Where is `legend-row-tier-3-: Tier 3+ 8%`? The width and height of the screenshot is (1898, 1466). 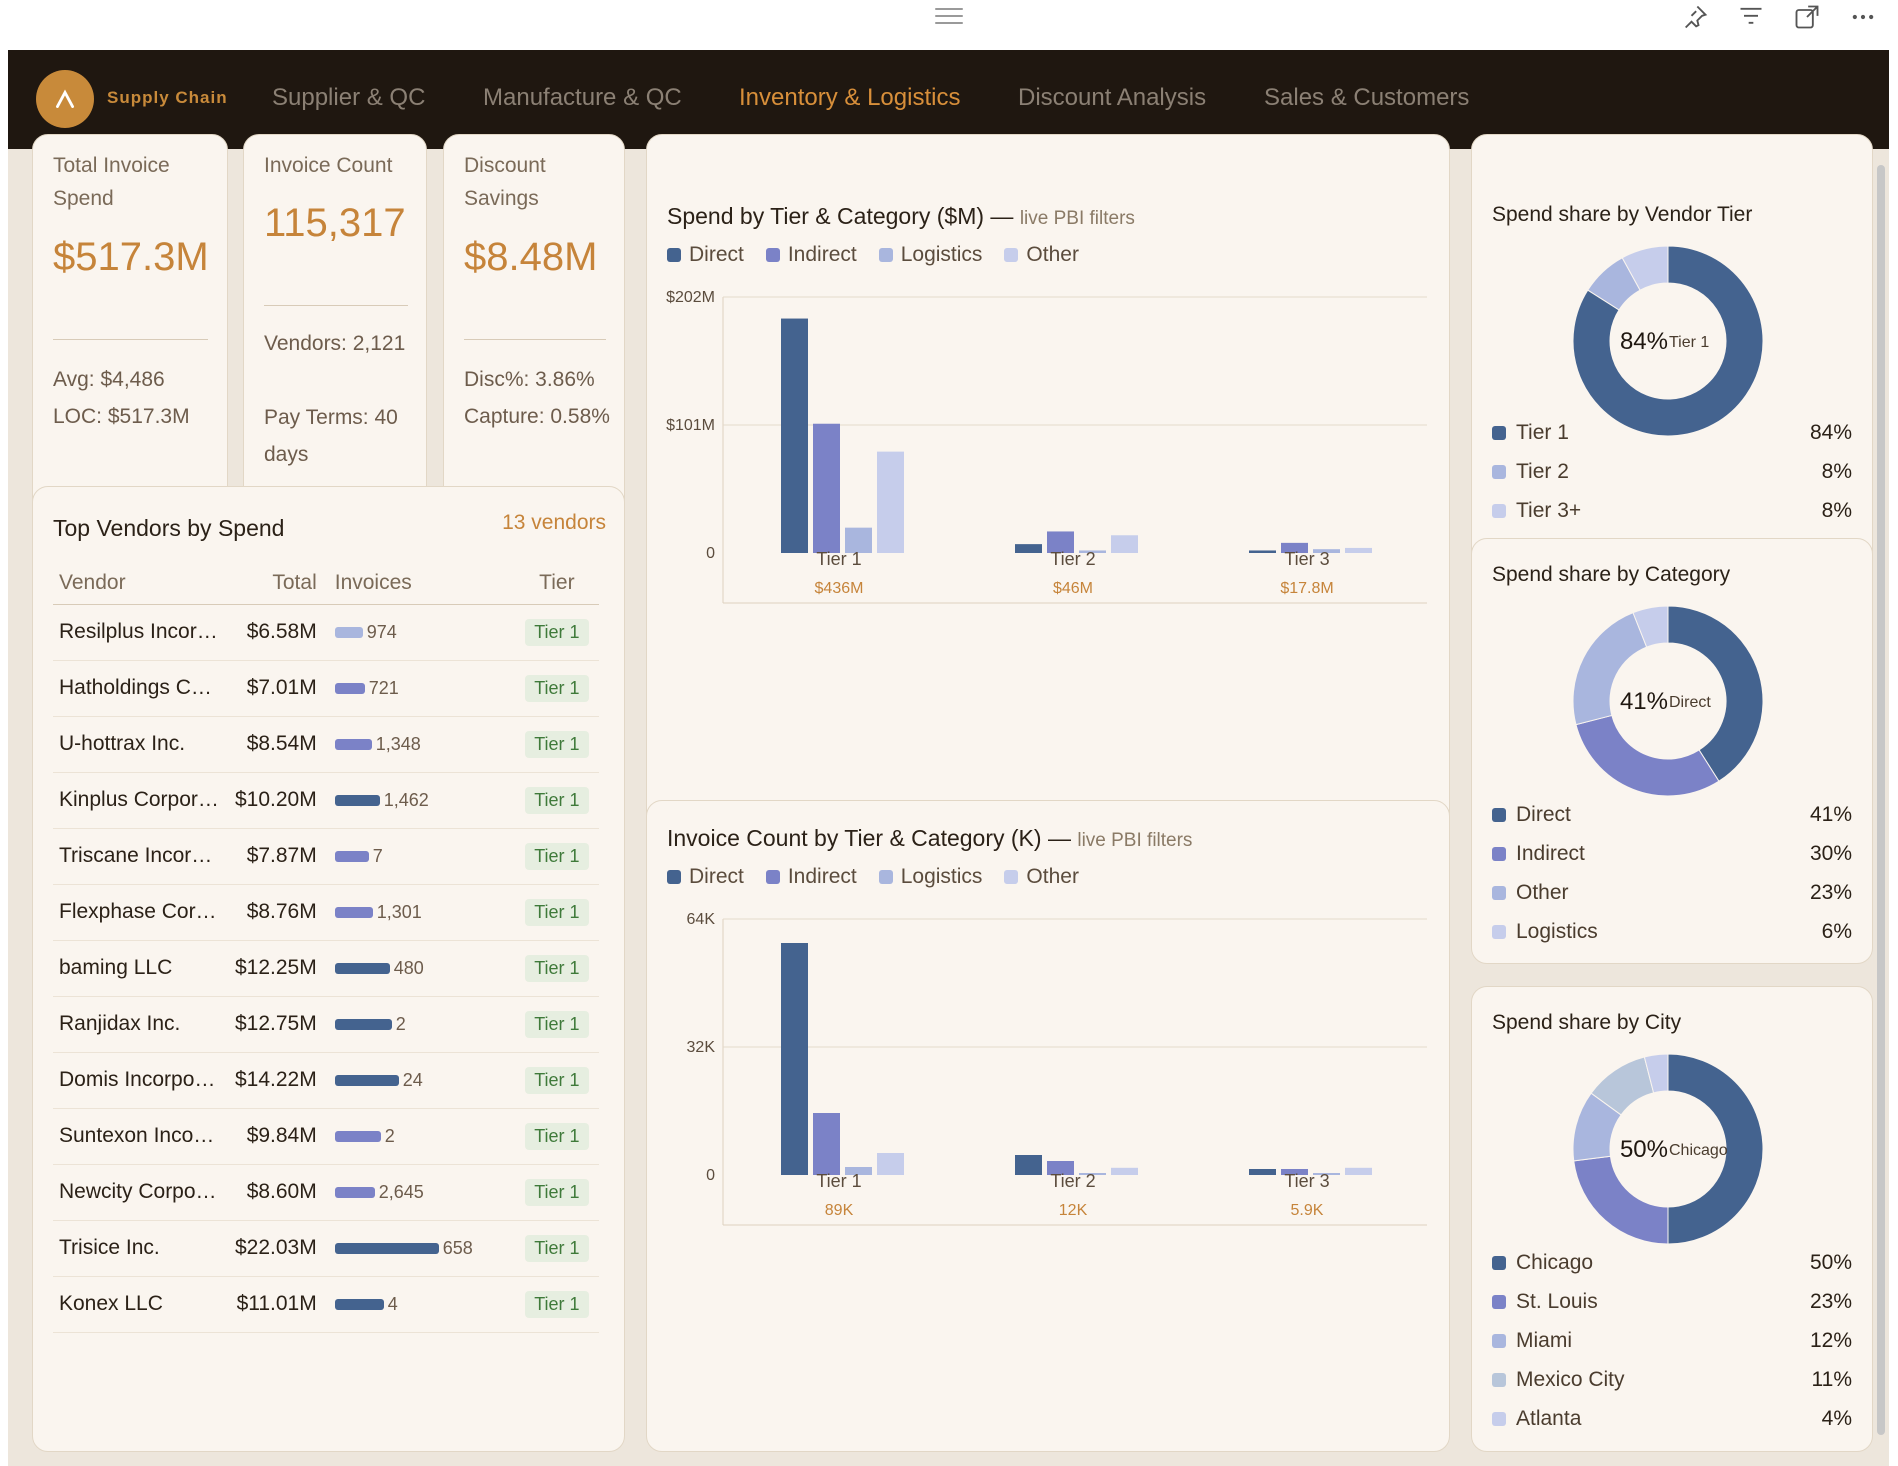
legend-row-tier-3-: Tier 3+ 8% is located at coordinates (1672, 510).